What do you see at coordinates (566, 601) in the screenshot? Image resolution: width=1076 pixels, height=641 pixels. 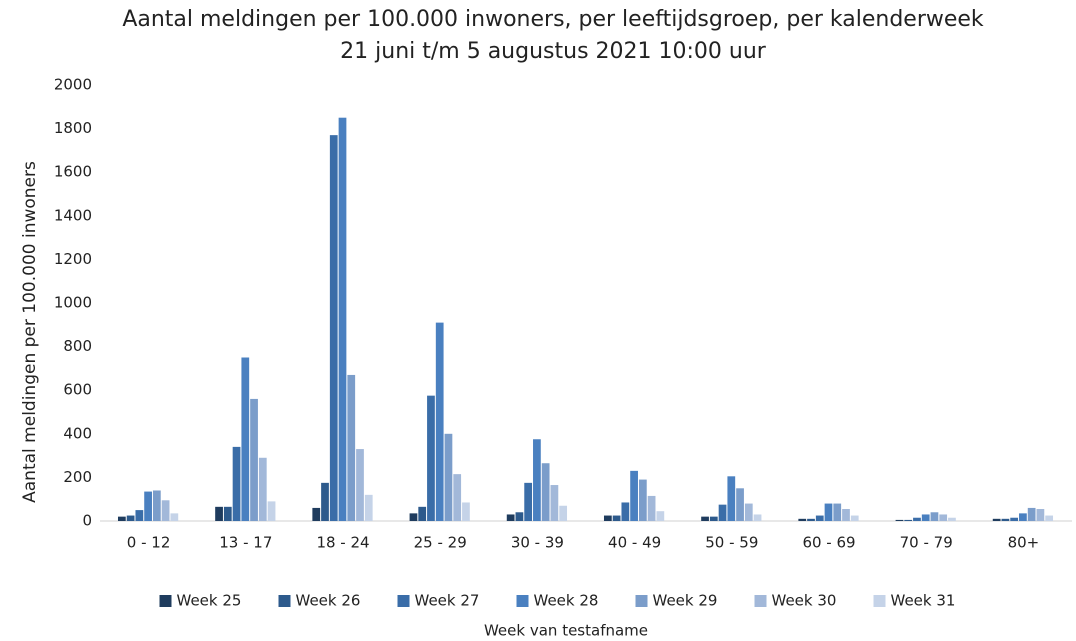 I see `legend-label: Week 28` at bounding box center [566, 601].